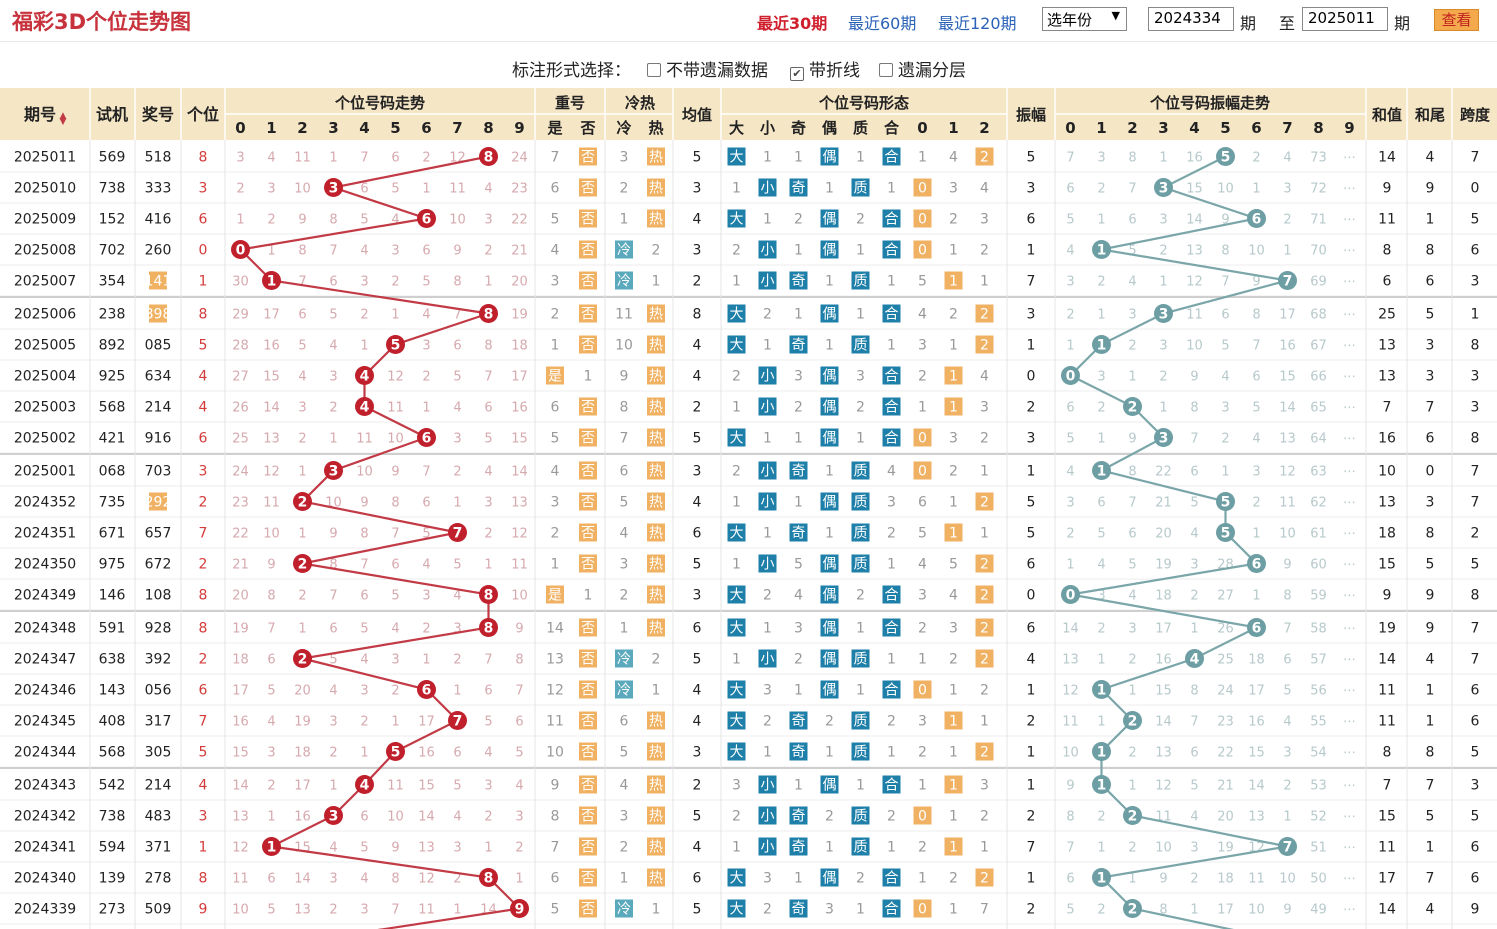 The image size is (1497, 929). Describe the element at coordinates (1256, 691) in the screenshot. I see `amp-omission: 17` at that location.